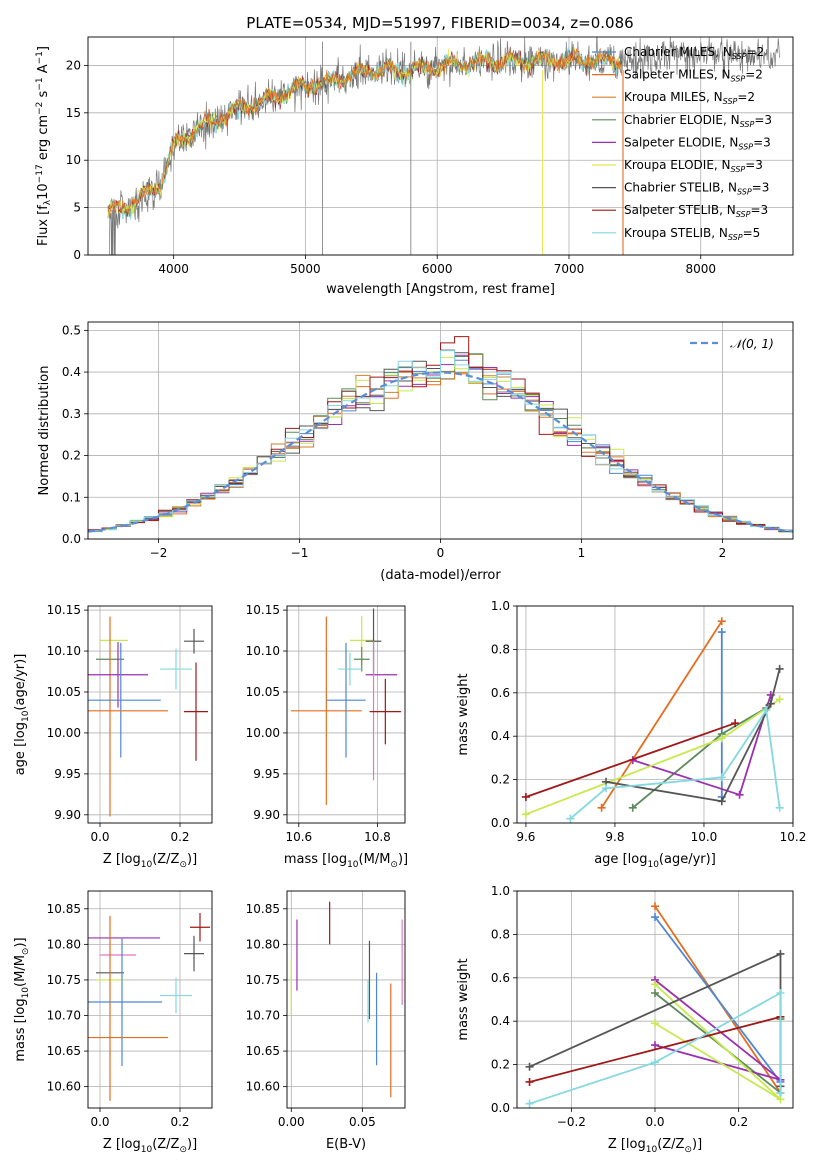 The image size is (819, 1170). Describe the element at coordinates (500, 1021) in the screenshot. I see `weight-vs-Z-ytick-label: 0.4` at that location.